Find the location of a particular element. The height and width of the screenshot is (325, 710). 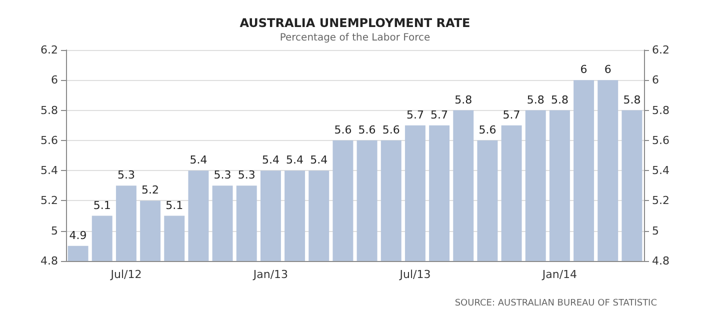

y-tick-label: 6.2 is located at coordinates (49, 50).